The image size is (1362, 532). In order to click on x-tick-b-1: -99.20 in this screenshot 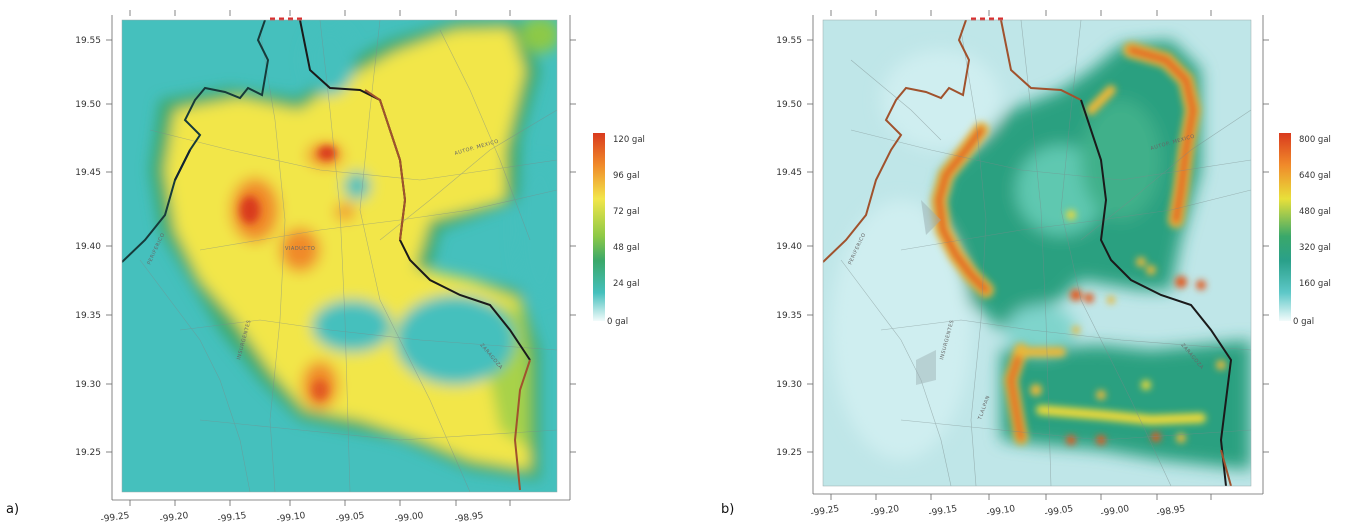, I will do `click(885, 511)`.